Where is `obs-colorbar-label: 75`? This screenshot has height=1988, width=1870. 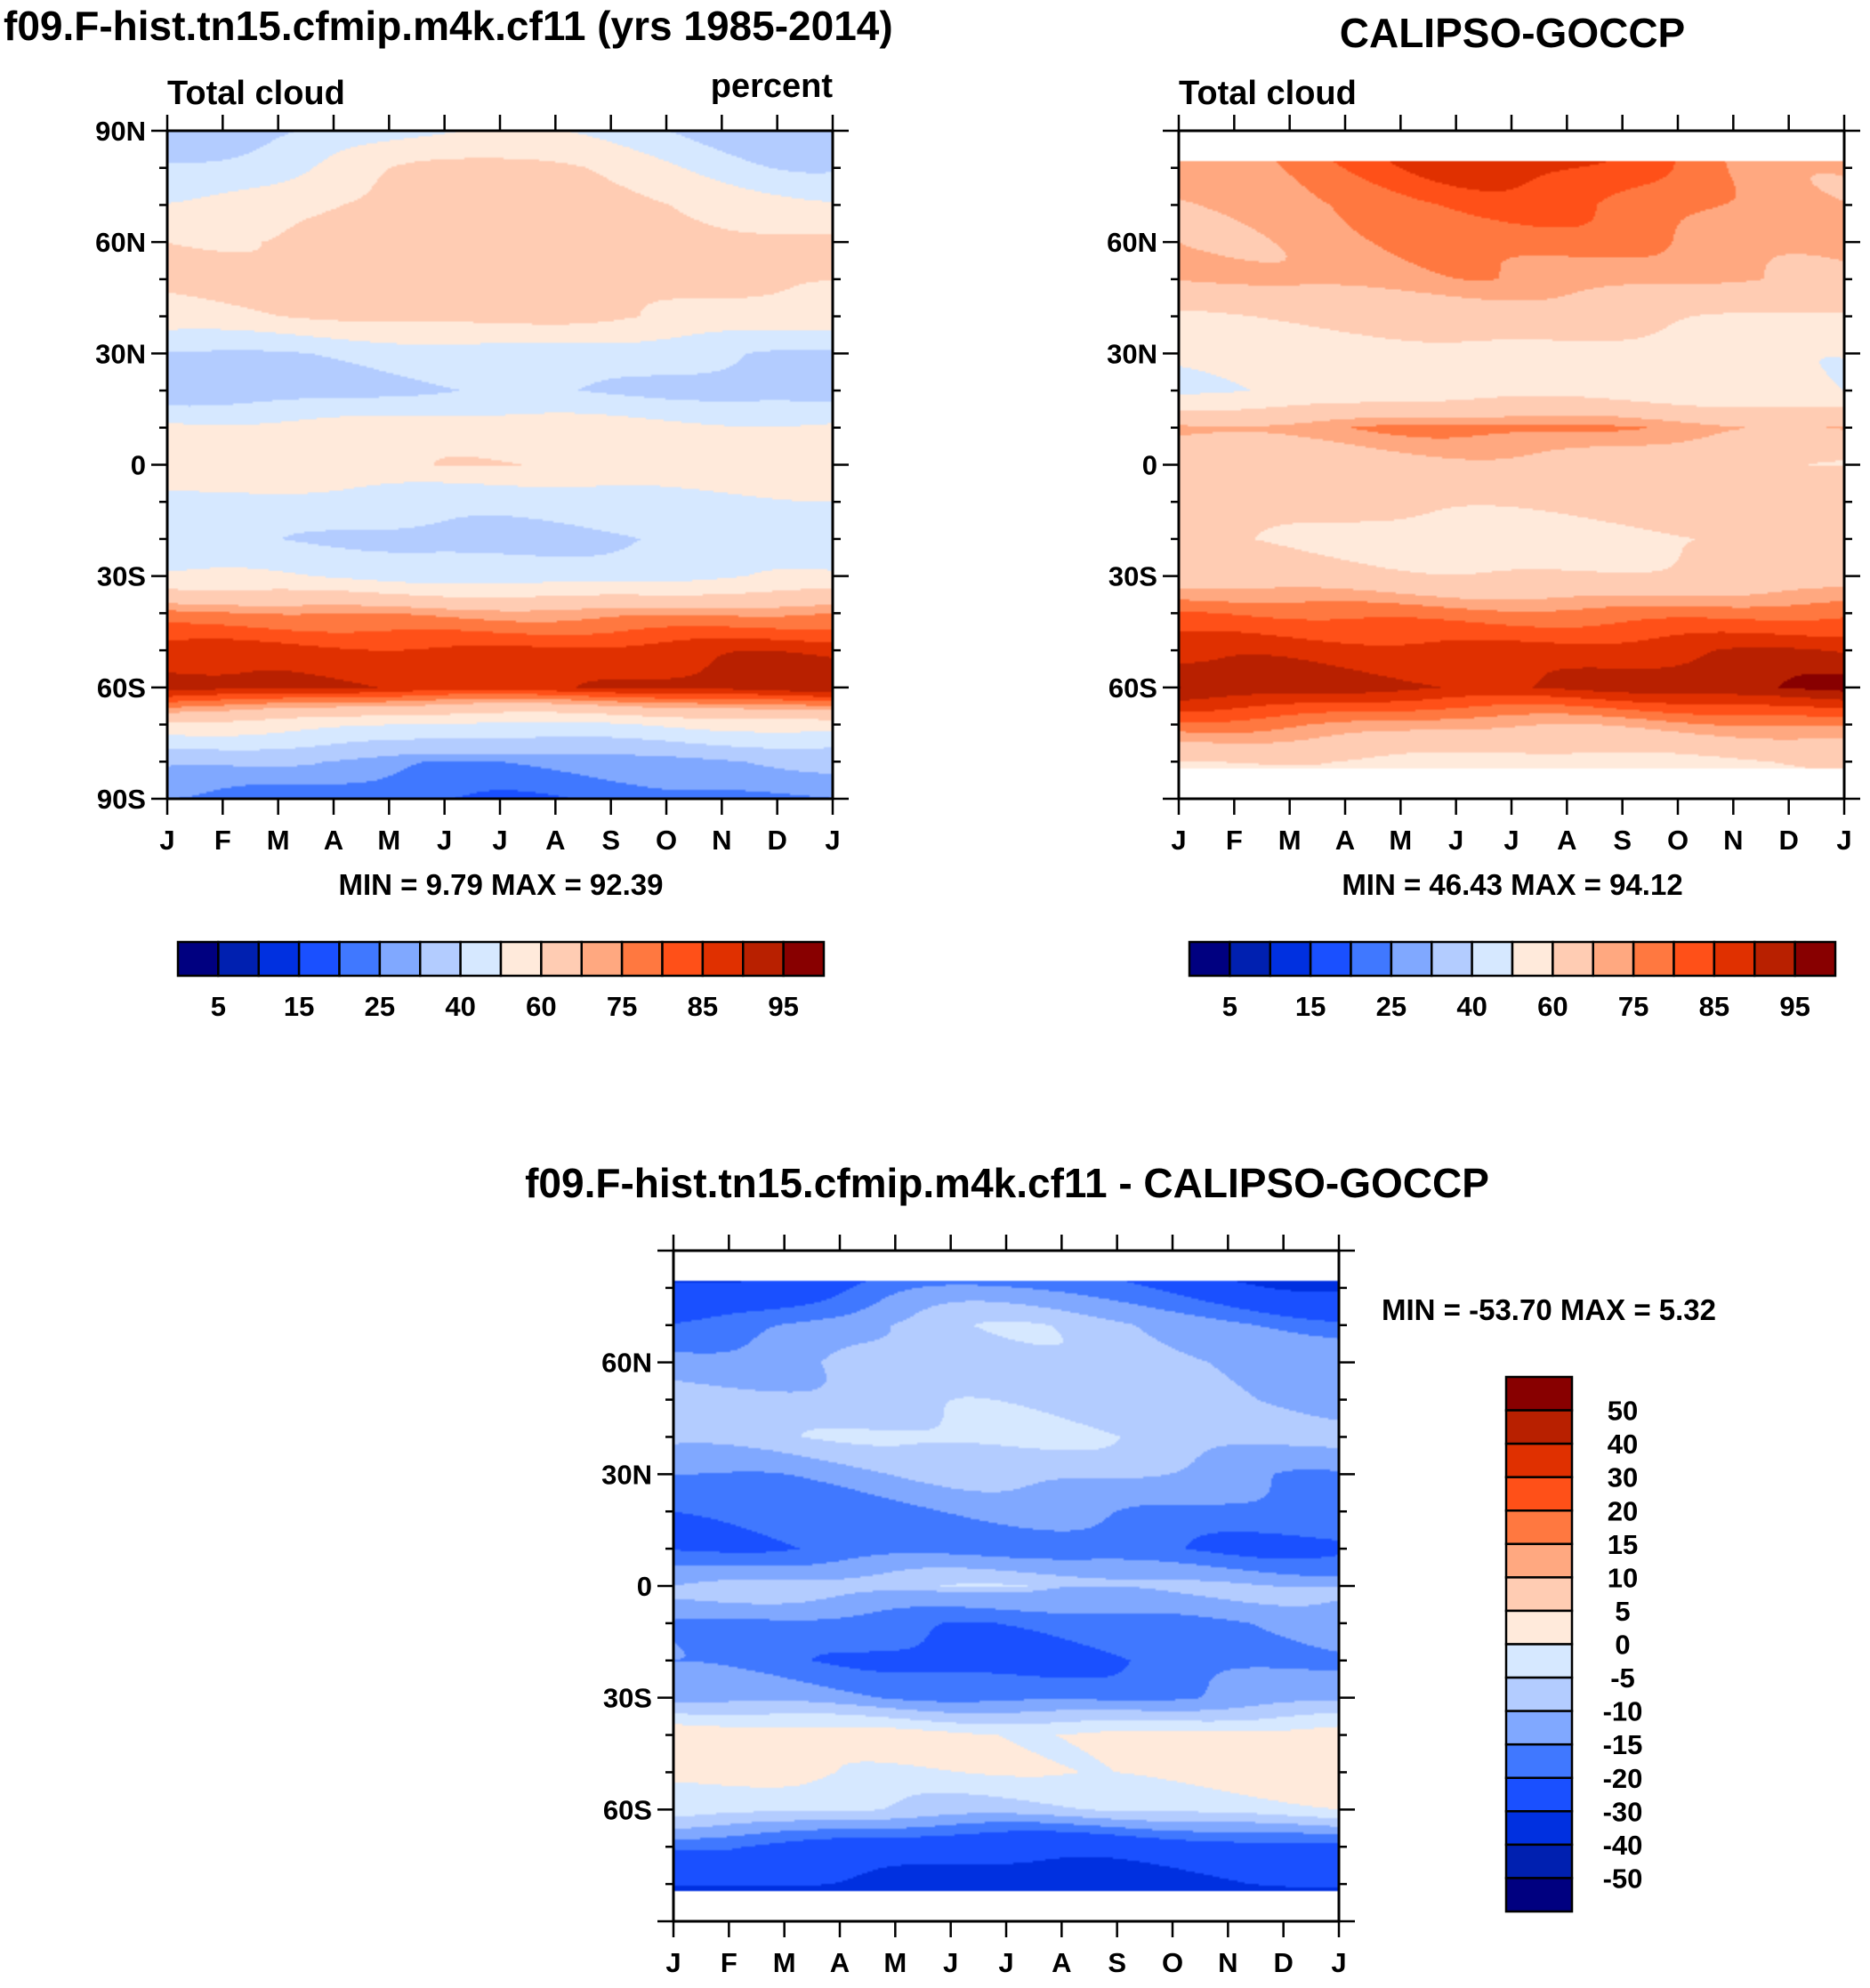 obs-colorbar-label: 75 is located at coordinates (1633, 1006).